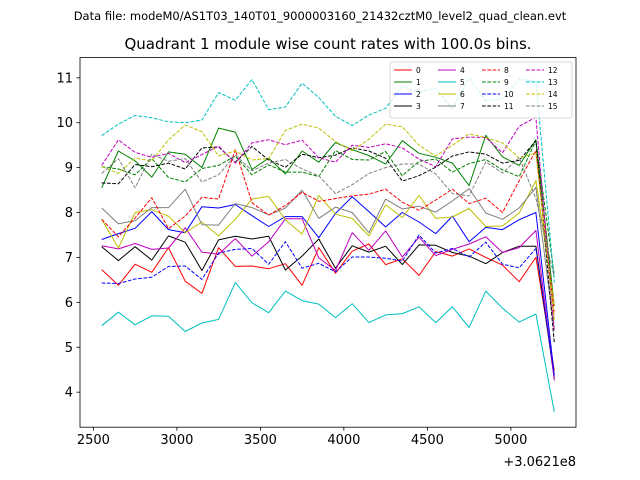 This screenshot has height=480, width=640. I want to click on x-axis-offset-label: +3.0621e8, so click(539, 462).